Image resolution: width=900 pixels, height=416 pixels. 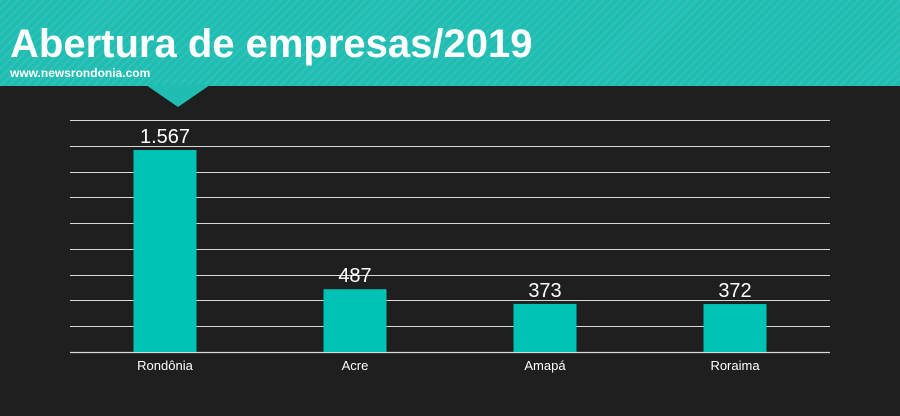 What do you see at coordinates (544, 291) in the screenshot?
I see `data-label: 373` at bounding box center [544, 291].